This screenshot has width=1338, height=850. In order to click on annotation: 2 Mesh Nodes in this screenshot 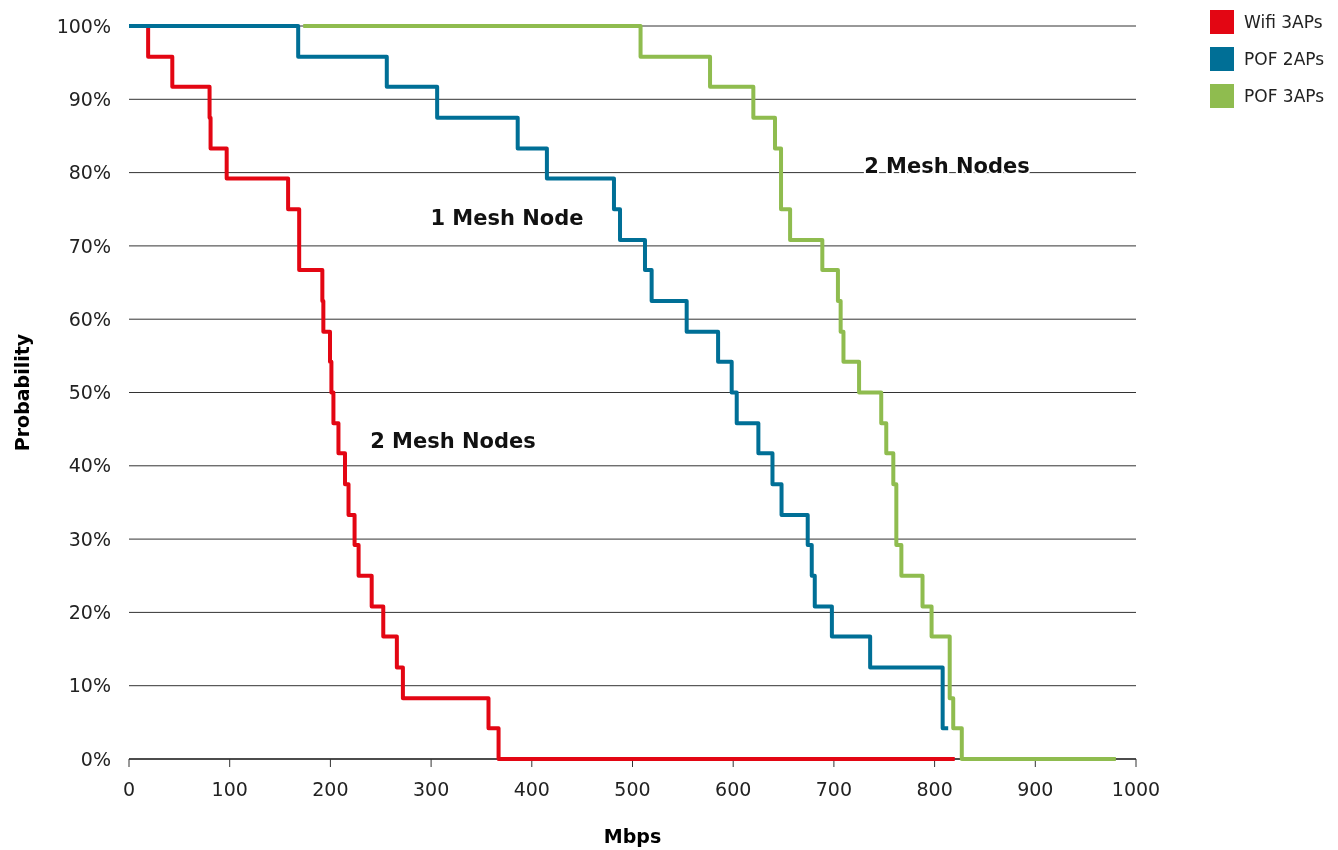, I will do `click(453, 441)`.